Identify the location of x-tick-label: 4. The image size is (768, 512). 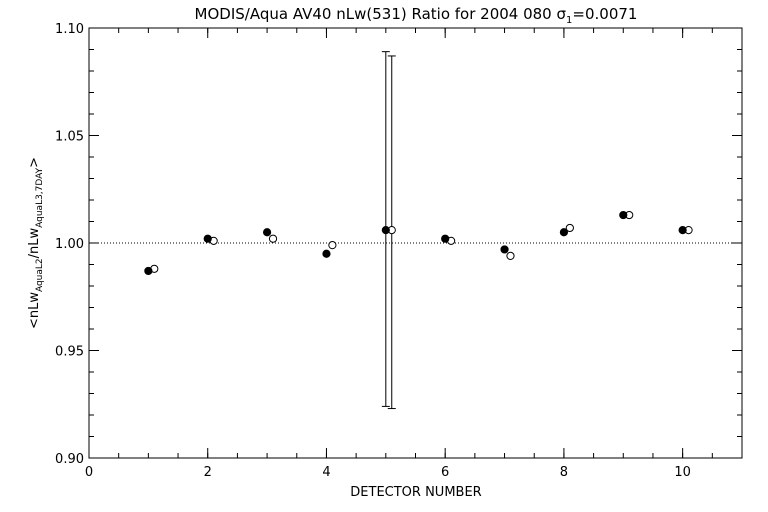
(326, 472).